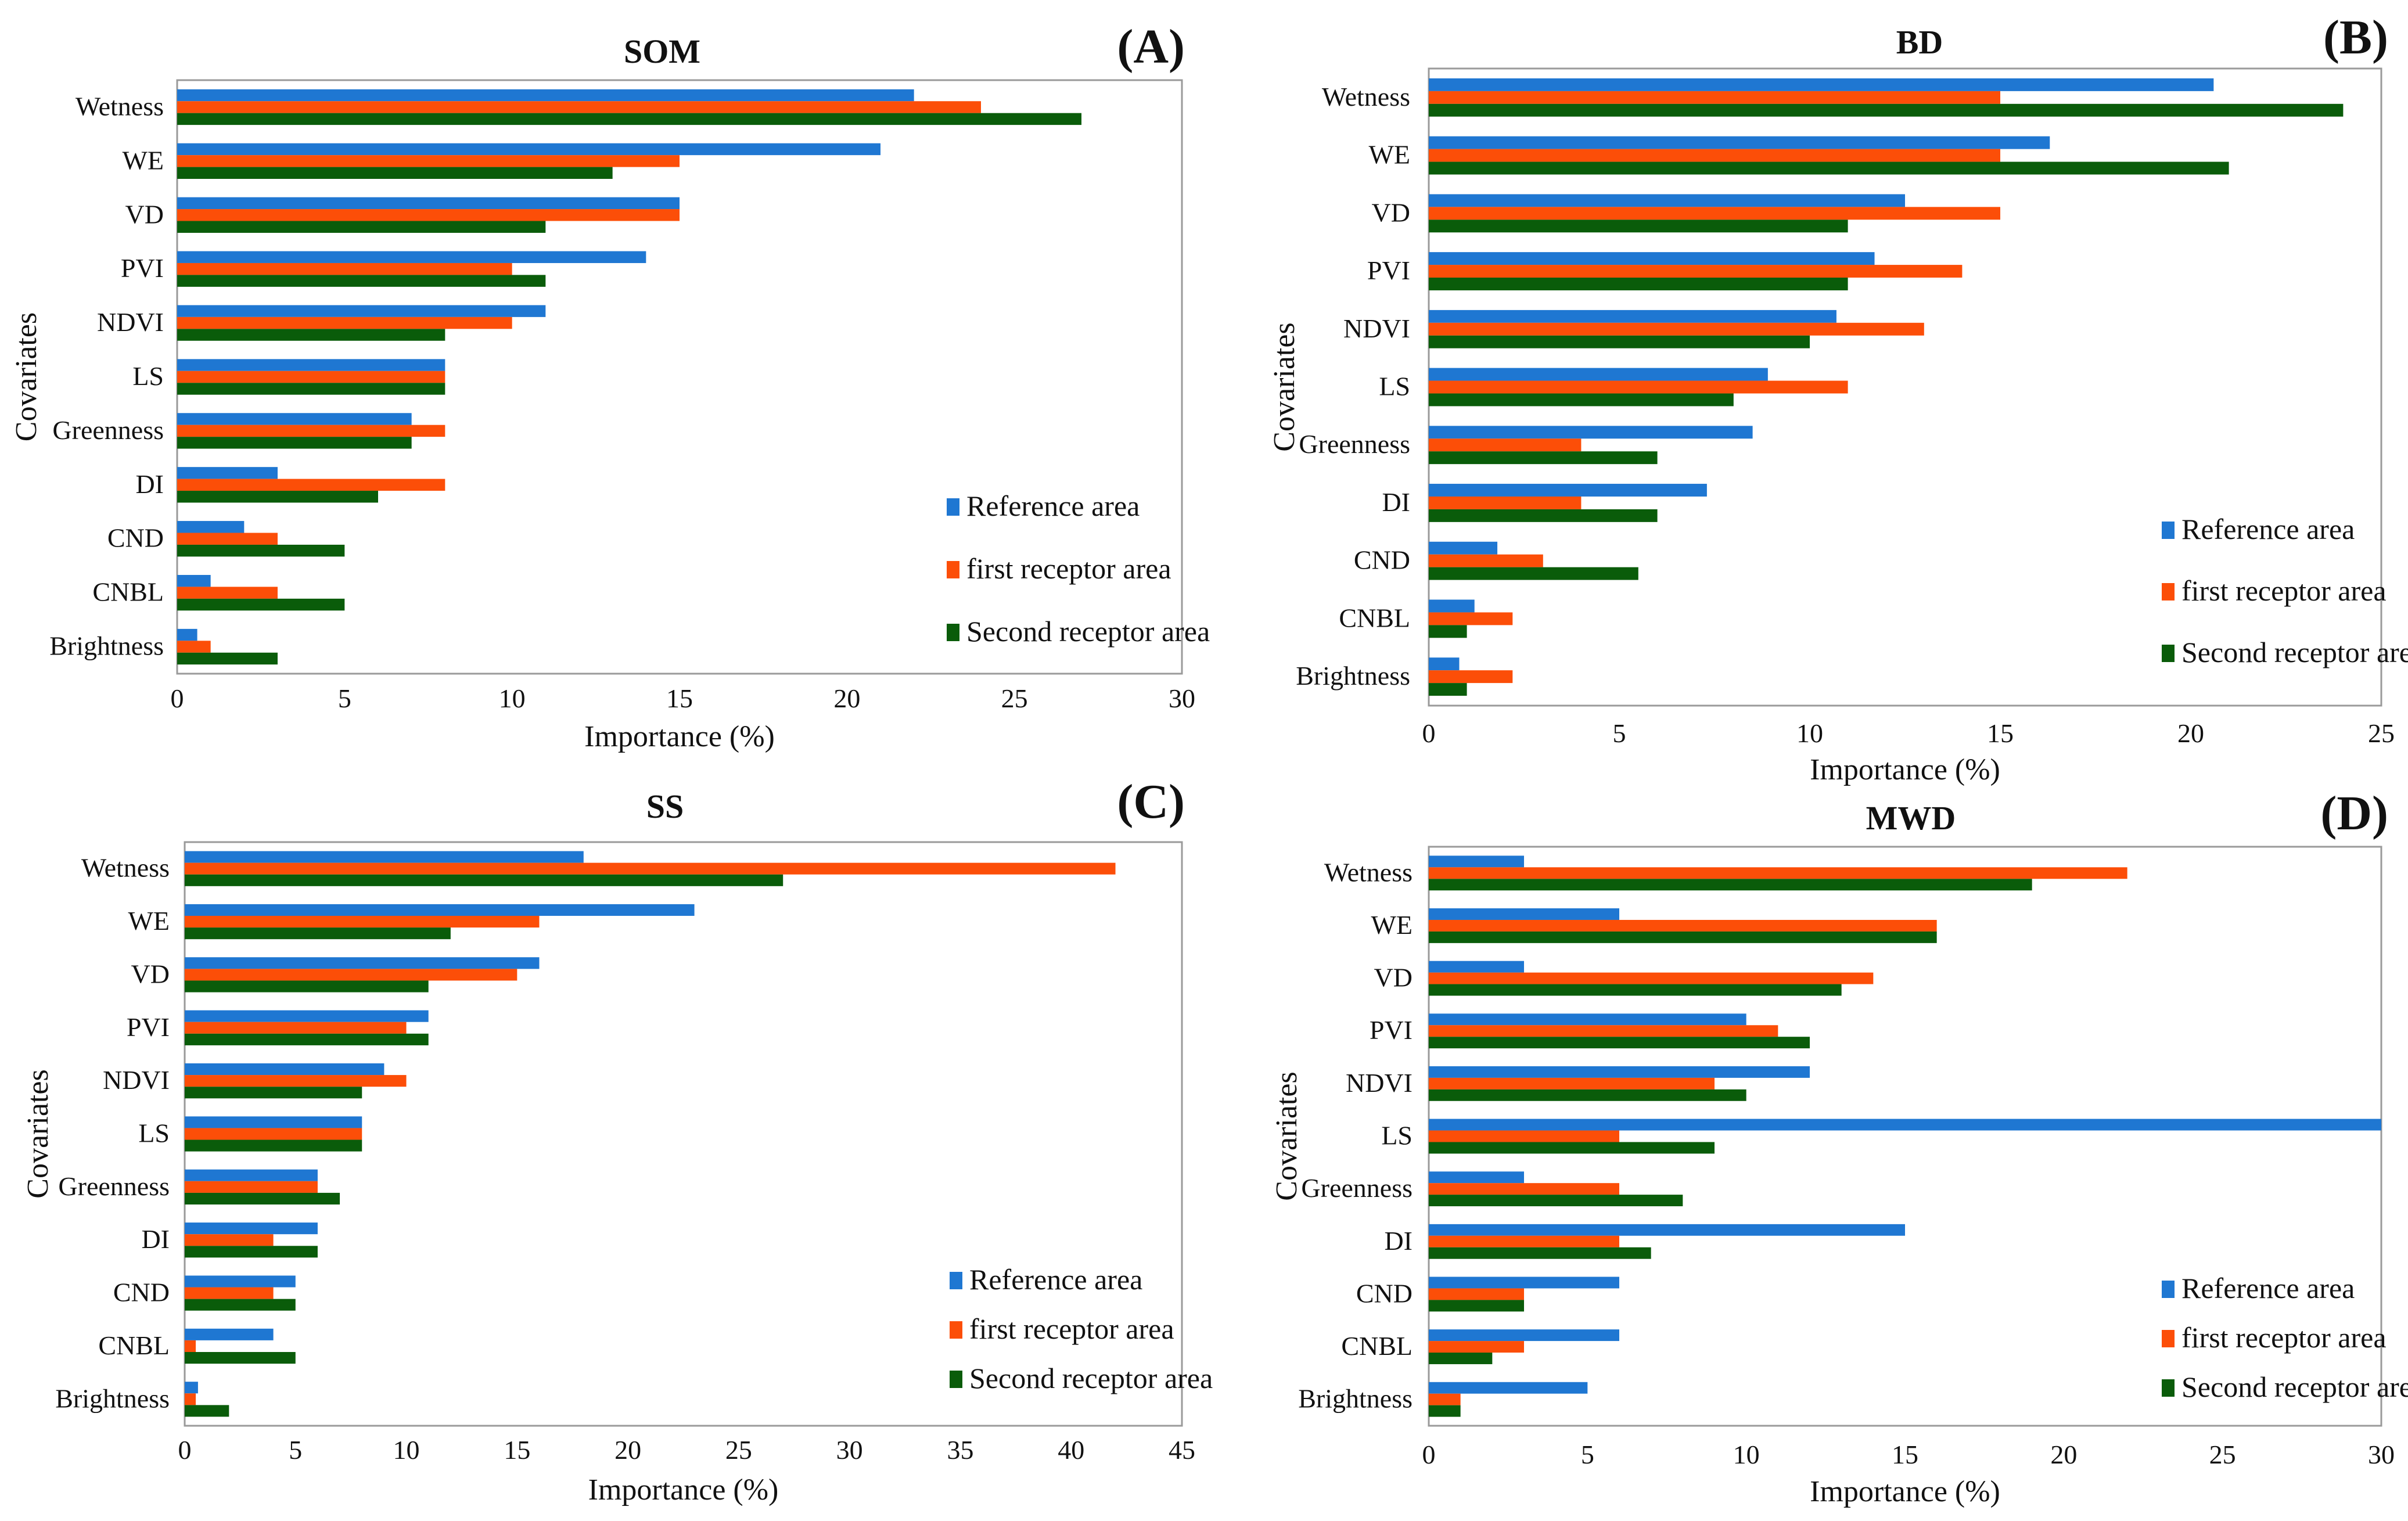 The height and width of the screenshot is (1521, 2408). What do you see at coordinates (1384, 1293) in the screenshot?
I see `category-label: CND` at bounding box center [1384, 1293].